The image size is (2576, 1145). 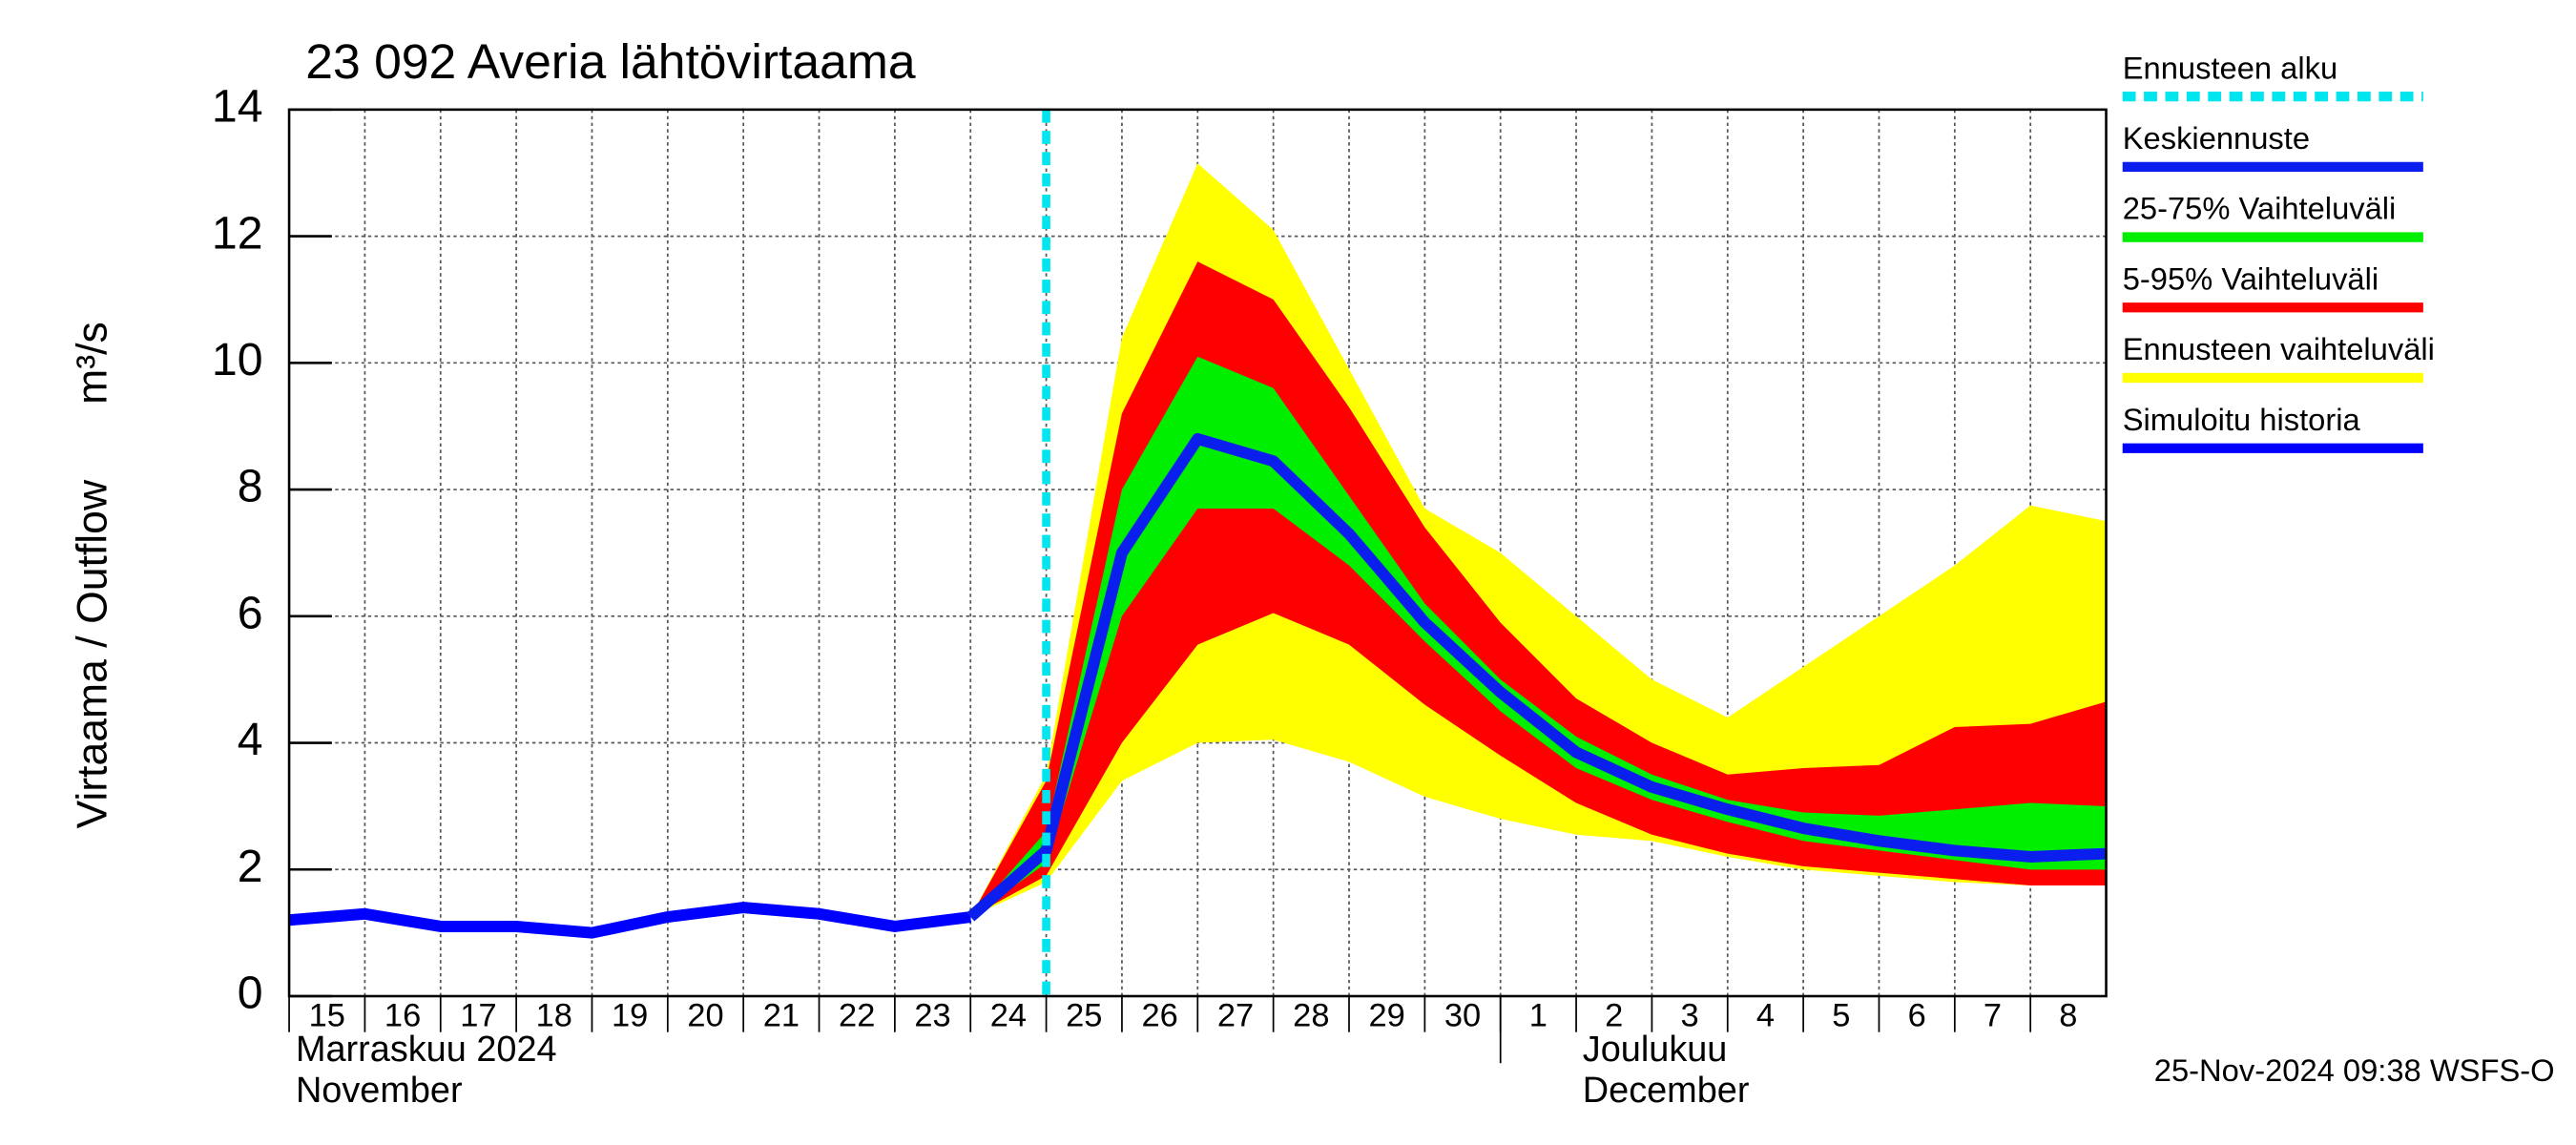 I want to click on x-tick-label: 25, so click(x=1084, y=1015).